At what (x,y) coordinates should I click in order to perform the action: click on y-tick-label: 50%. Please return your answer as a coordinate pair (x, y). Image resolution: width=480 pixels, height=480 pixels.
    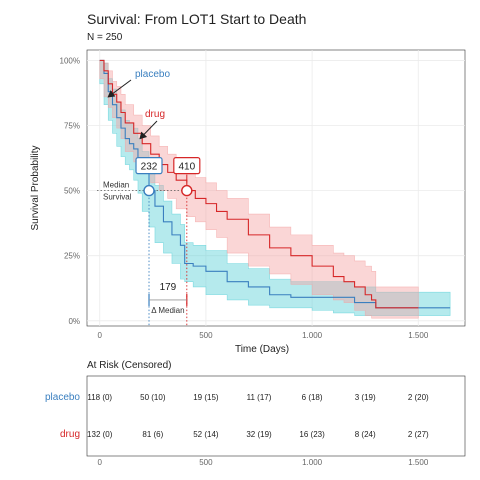
    Looking at the image, I should click on (72, 191).